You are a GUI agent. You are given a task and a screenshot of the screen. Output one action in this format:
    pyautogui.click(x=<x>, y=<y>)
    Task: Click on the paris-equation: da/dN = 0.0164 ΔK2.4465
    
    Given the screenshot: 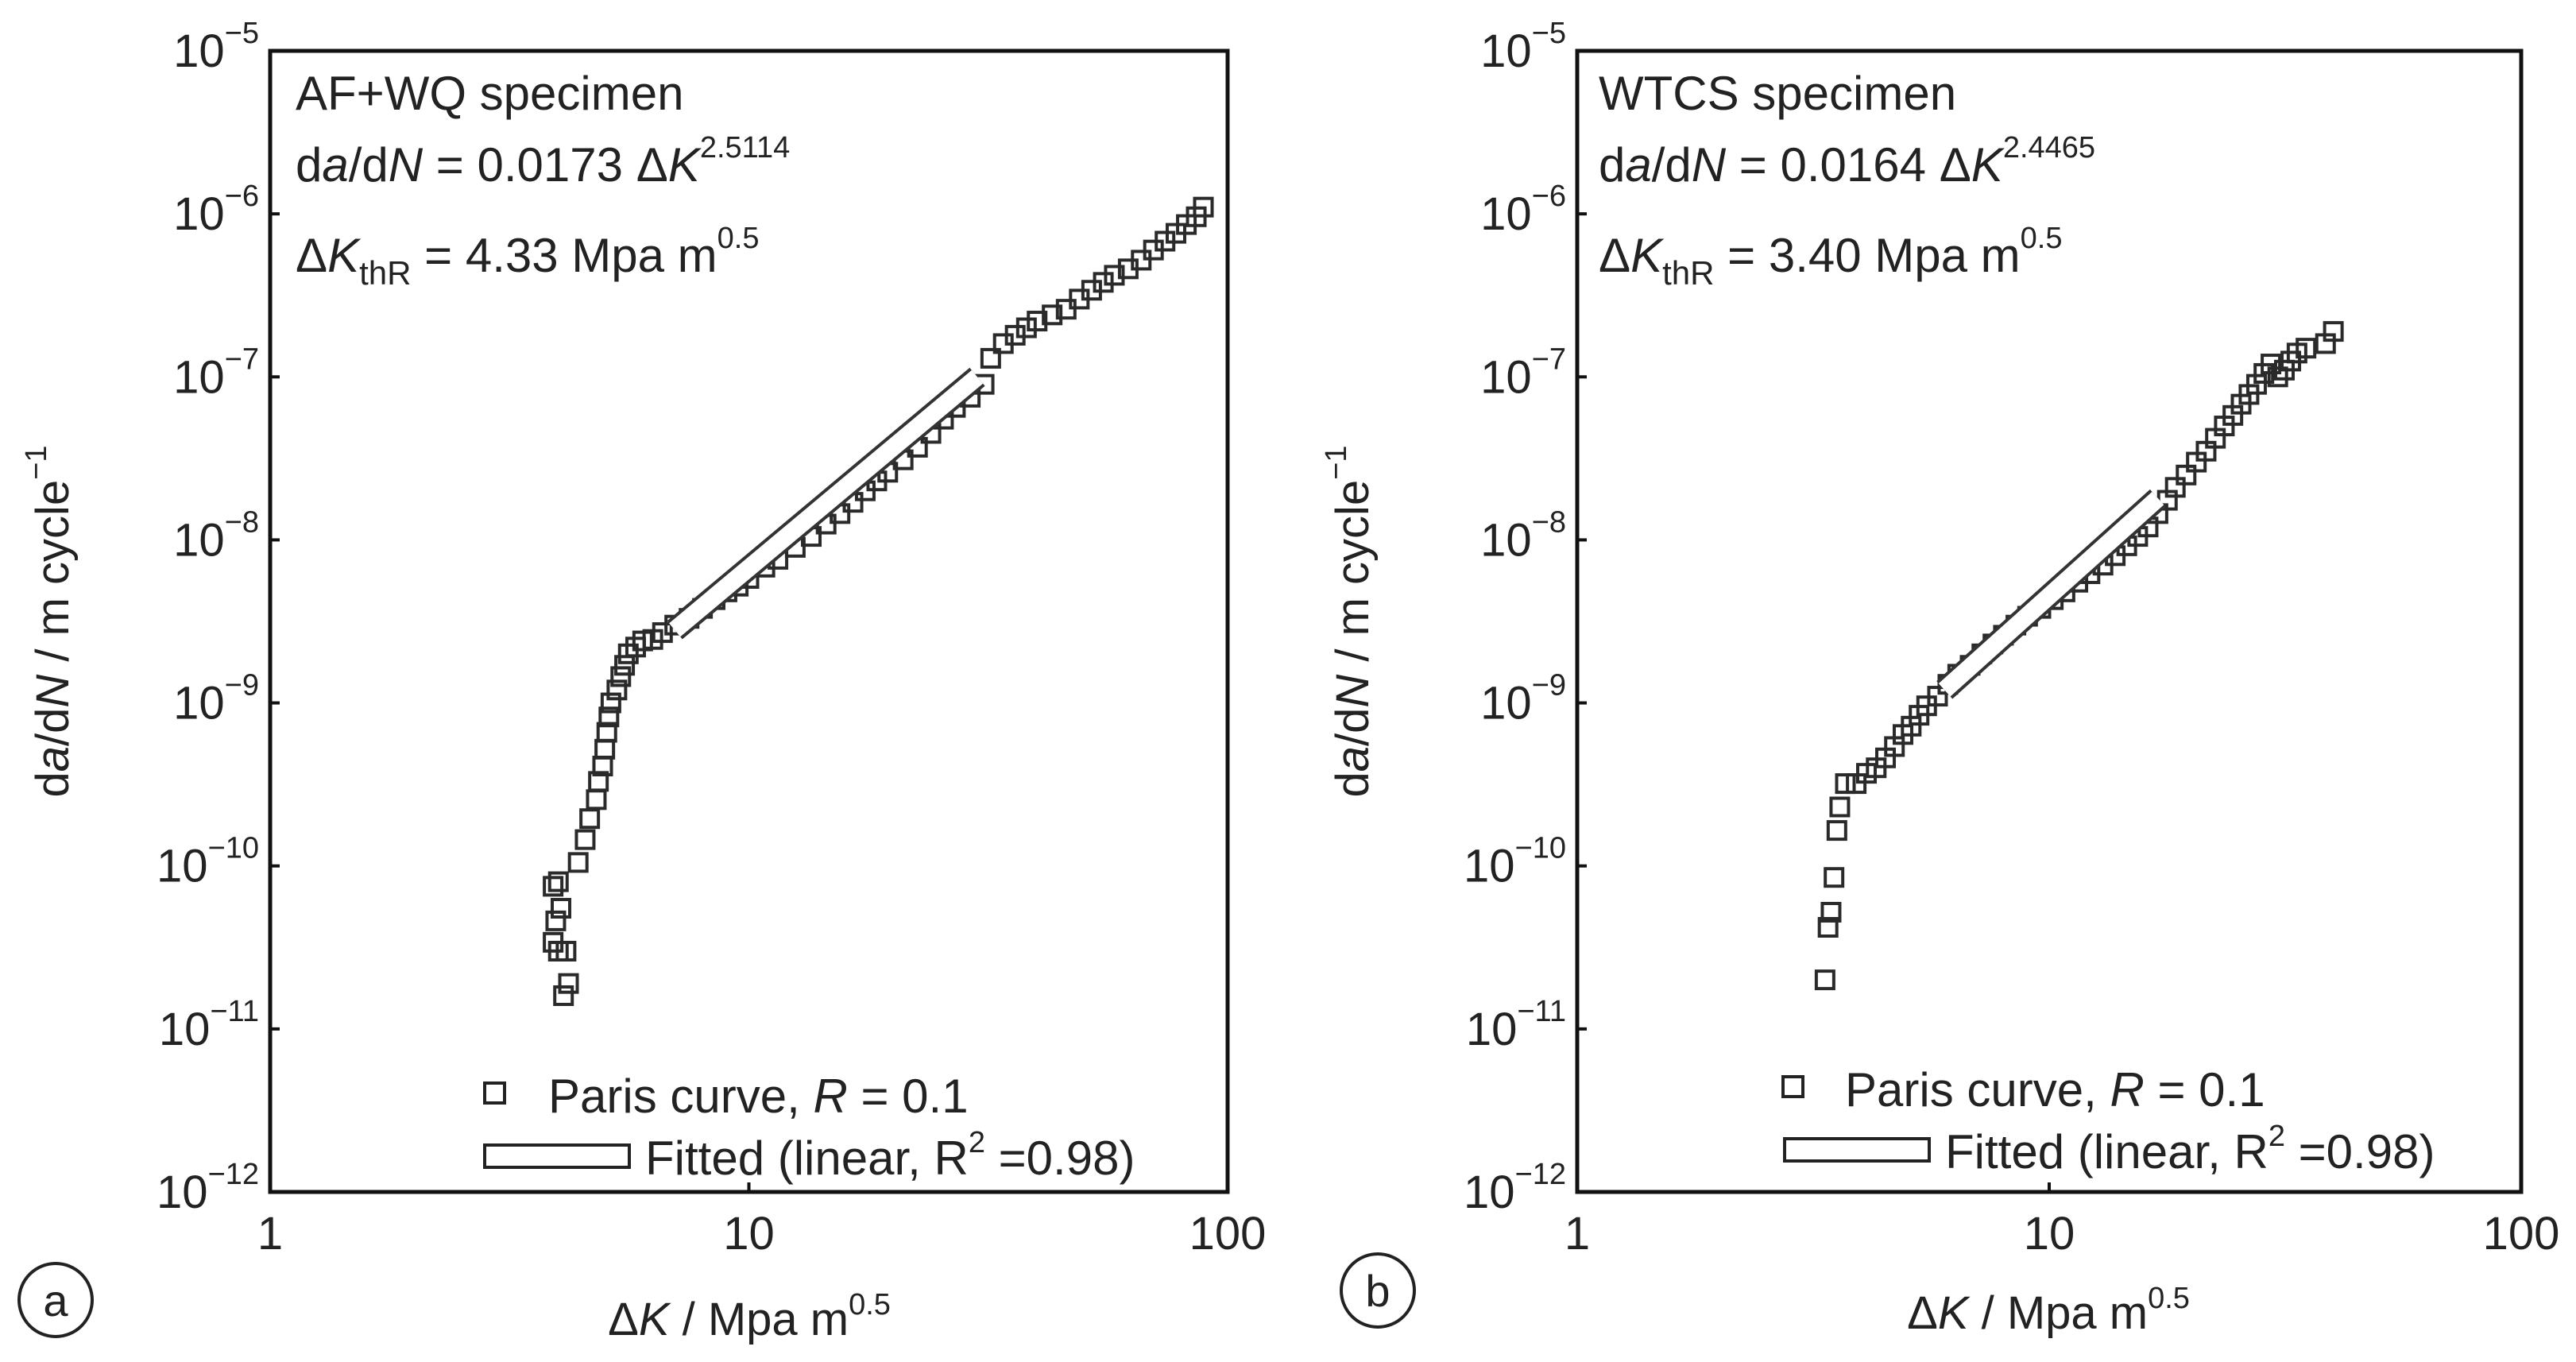 What is the action you would take?
    pyautogui.click(x=1847, y=161)
    